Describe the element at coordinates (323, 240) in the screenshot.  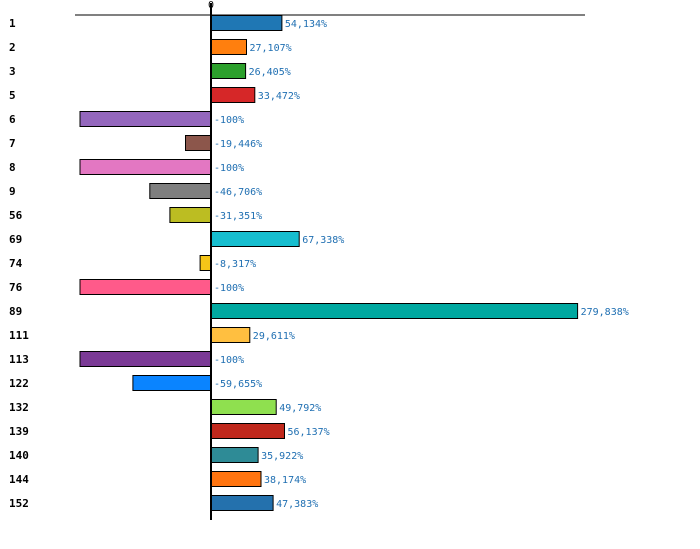
I see `value-label: 67,338%` at that location.